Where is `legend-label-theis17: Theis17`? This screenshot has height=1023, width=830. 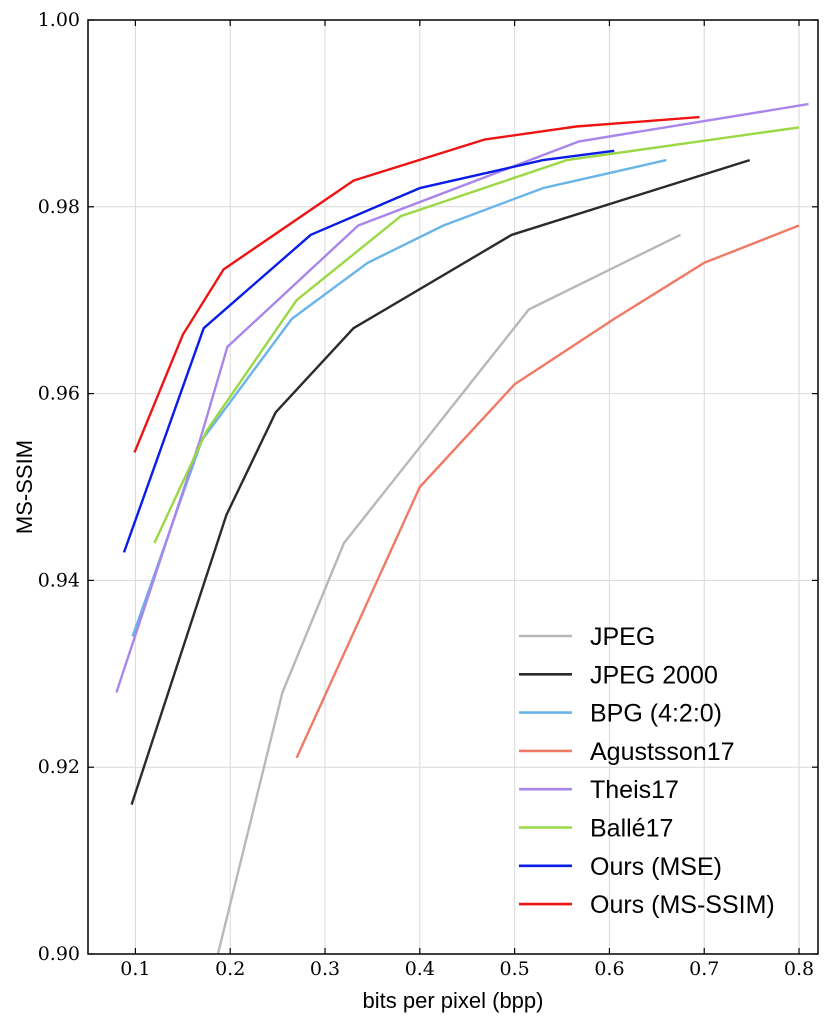
legend-label-theis17: Theis17 is located at coordinates (634, 790).